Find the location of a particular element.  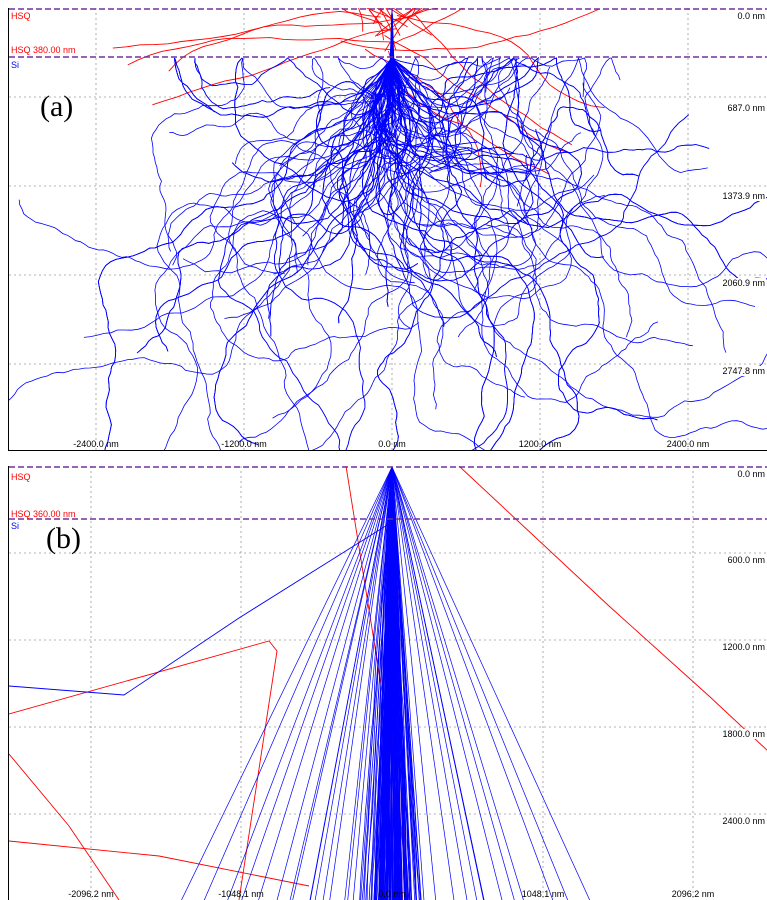

panel-a-x-tick-1: -1200.0 nm is located at coordinates (244, 444).